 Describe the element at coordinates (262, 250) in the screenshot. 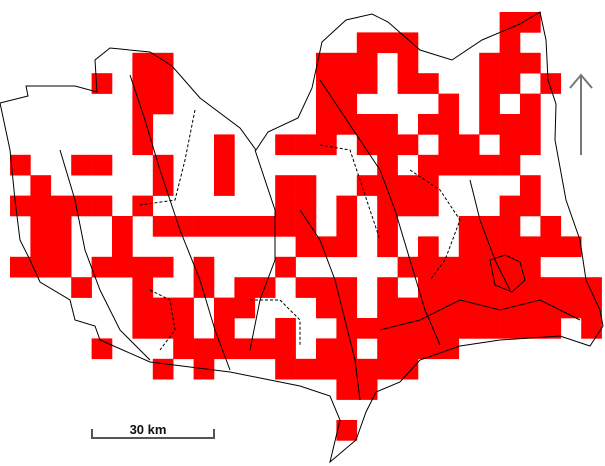

I see `border-line` at that location.